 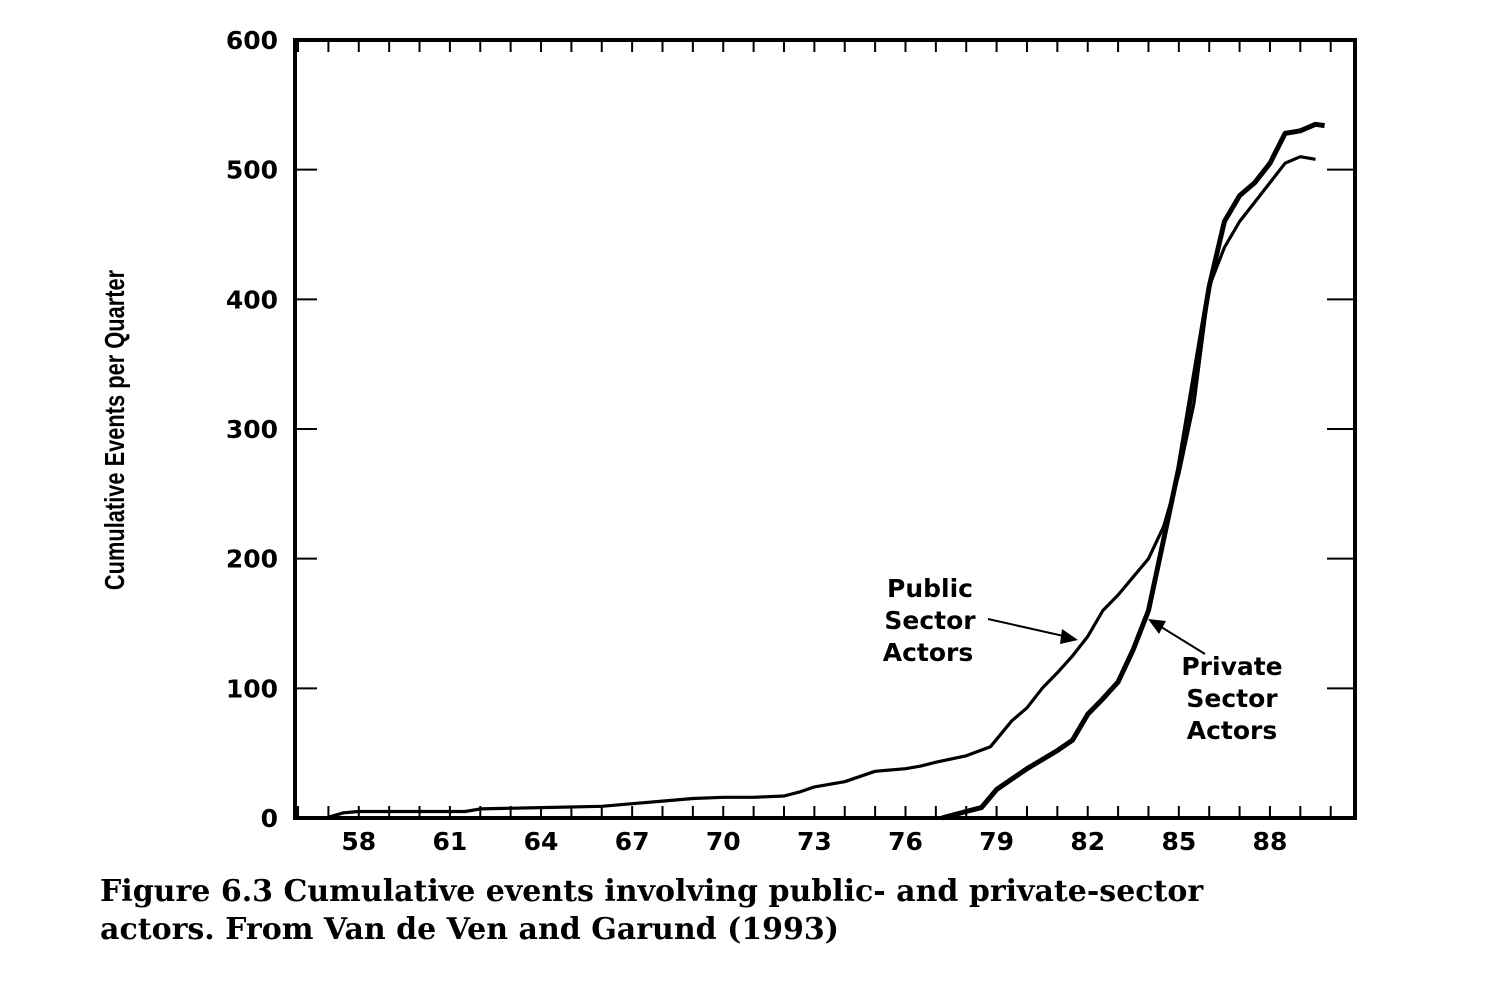 I want to click on y-tick-label: 300, so click(x=252, y=429).